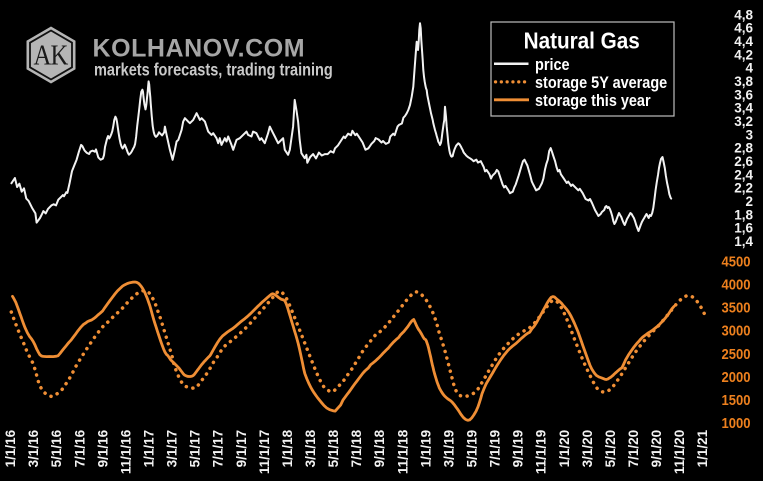  I want to click on svg-text: 9/1/20, so click(656, 449).